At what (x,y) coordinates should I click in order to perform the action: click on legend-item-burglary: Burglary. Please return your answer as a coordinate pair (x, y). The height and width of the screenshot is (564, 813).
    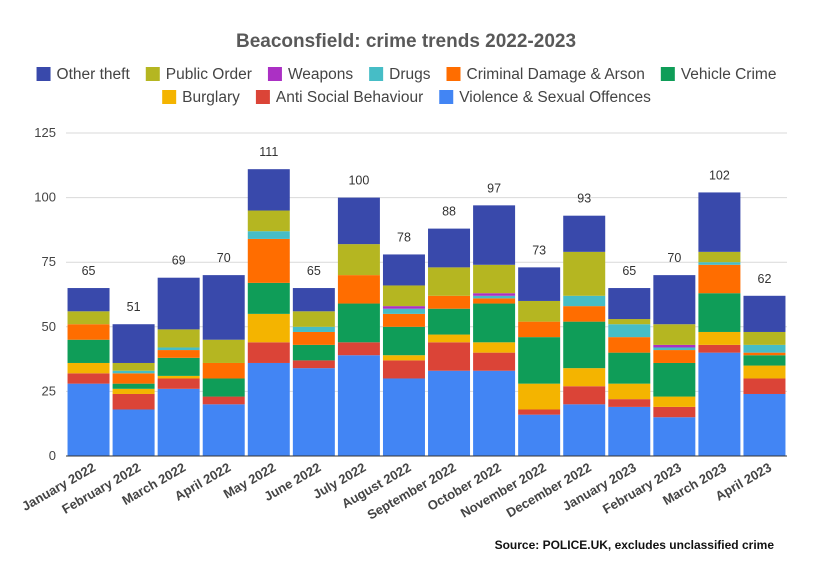
    Looking at the image, I should click on (201, 97).